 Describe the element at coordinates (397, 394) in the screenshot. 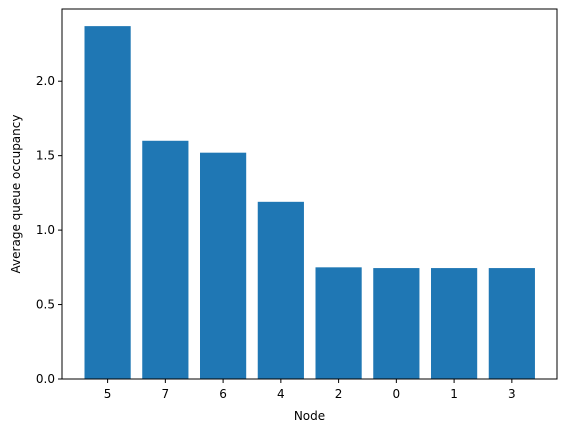

I see `x-tick-label: 0` at that location.